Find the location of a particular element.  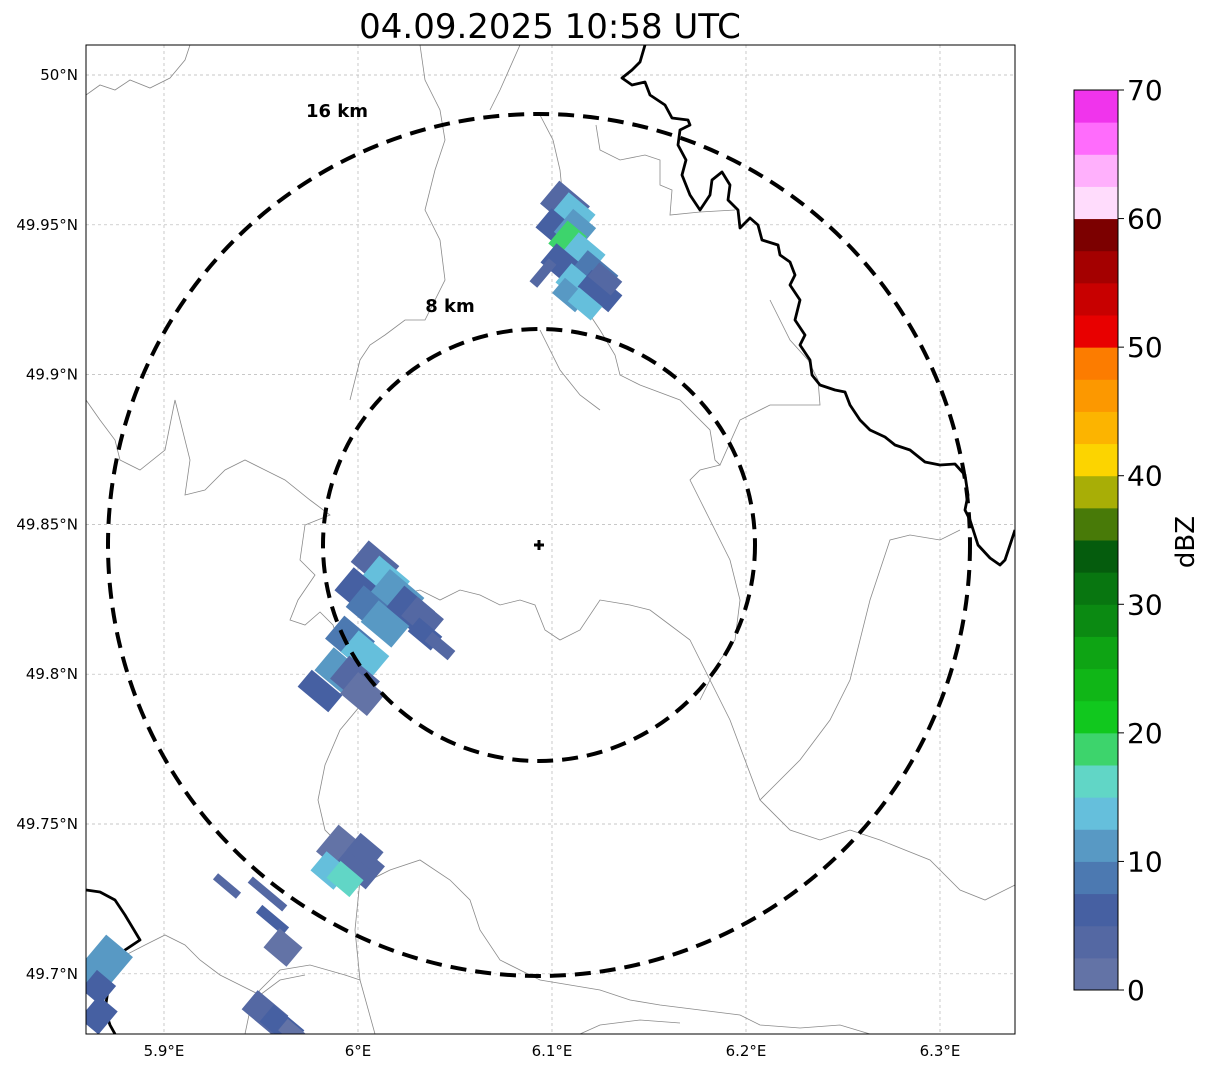

range-ring-8km is located at coordinates (539, 545).